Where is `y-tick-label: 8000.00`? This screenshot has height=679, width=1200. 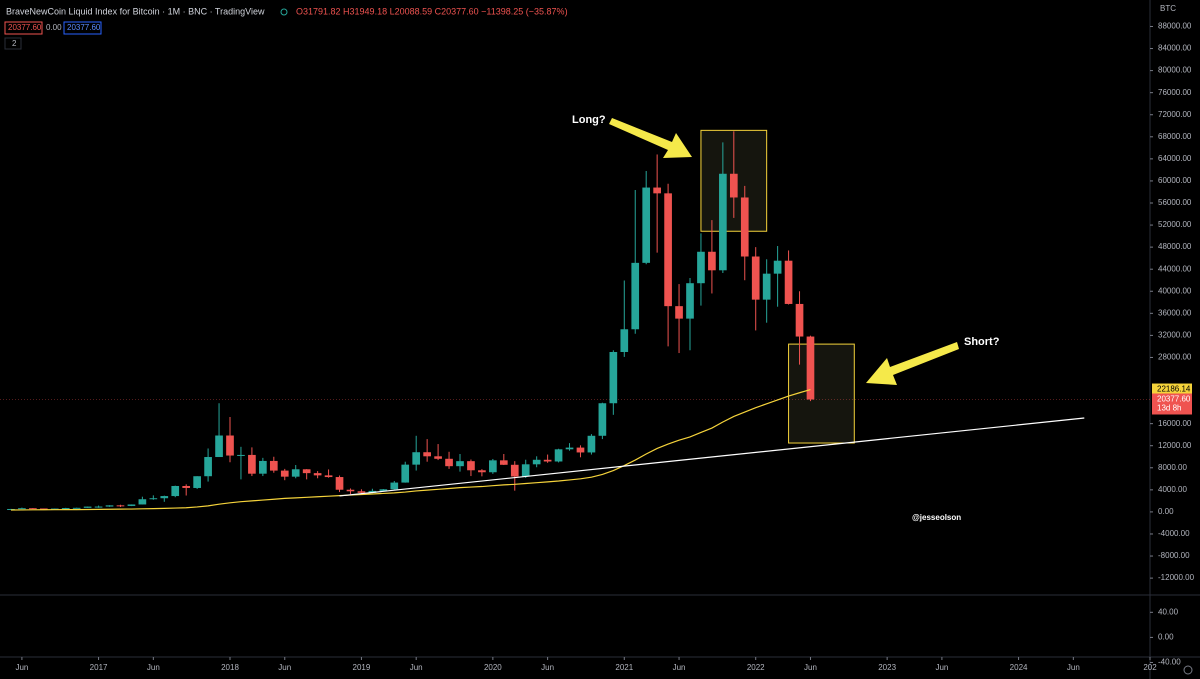 y-tick-label: 8000.00 is located at coordinates (1172, 467).